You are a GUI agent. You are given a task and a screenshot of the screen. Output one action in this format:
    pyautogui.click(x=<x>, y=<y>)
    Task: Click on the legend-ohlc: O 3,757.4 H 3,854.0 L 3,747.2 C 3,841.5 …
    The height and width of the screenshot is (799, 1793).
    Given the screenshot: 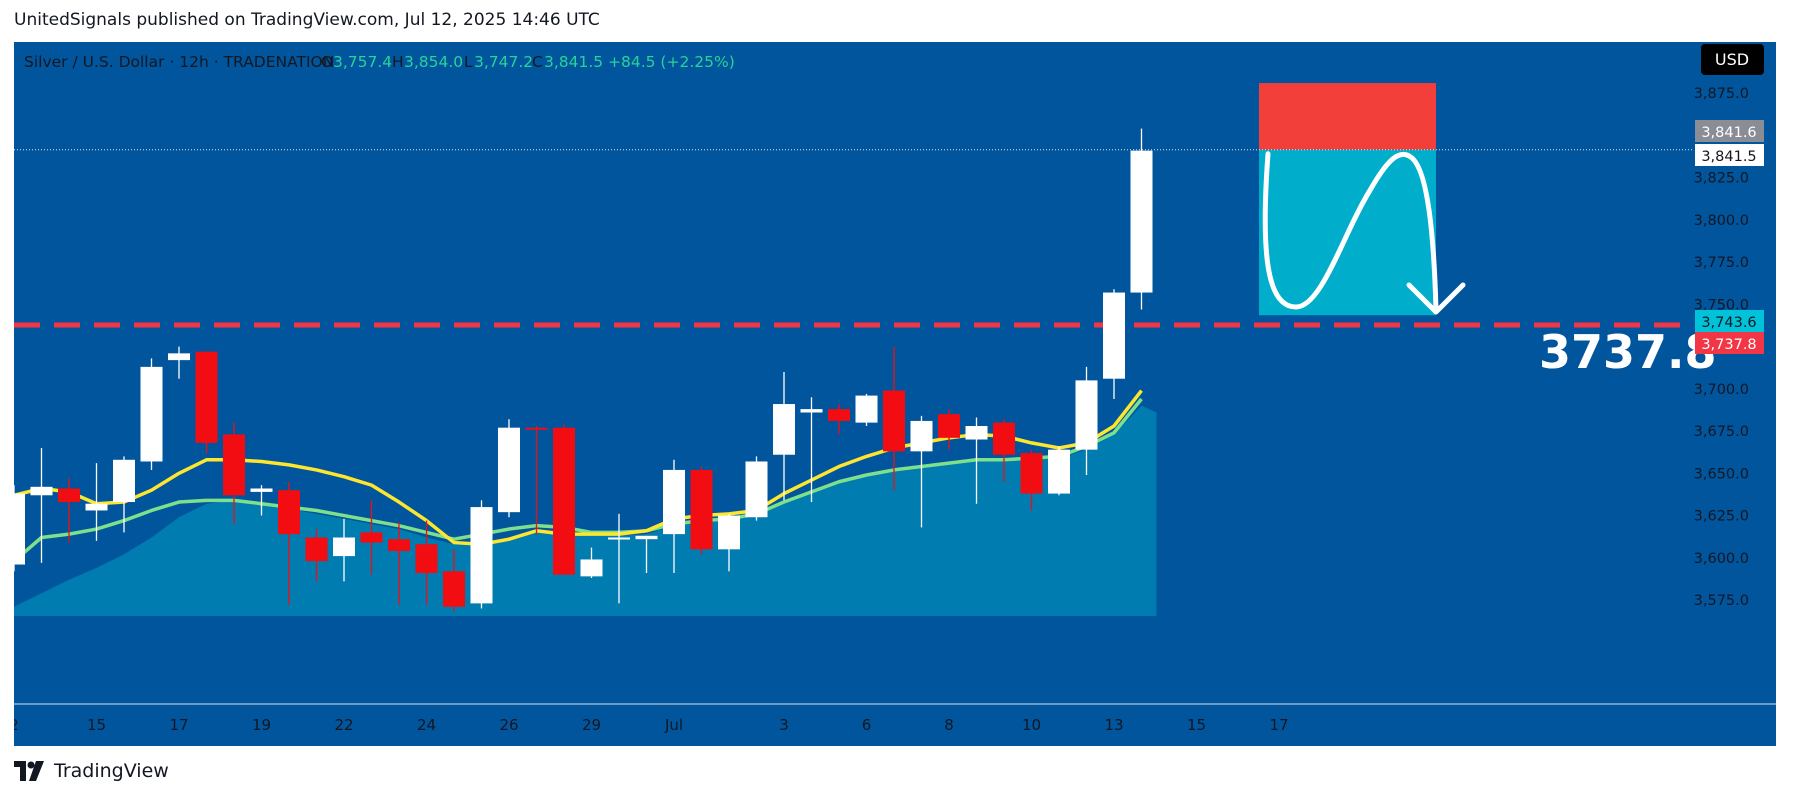 What is the action you would take?
    pyautogui.click(x=528, y=62)
    